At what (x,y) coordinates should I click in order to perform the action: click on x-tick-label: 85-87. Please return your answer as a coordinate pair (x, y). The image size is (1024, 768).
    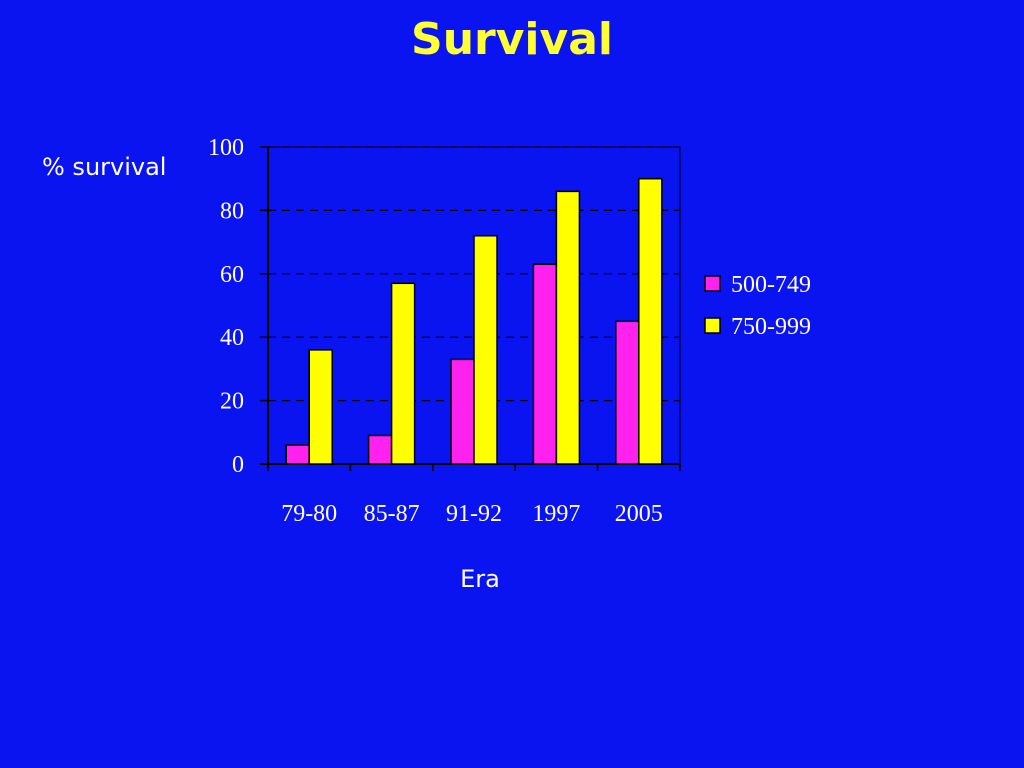
    Looking at the image, I should click on (392, 514).